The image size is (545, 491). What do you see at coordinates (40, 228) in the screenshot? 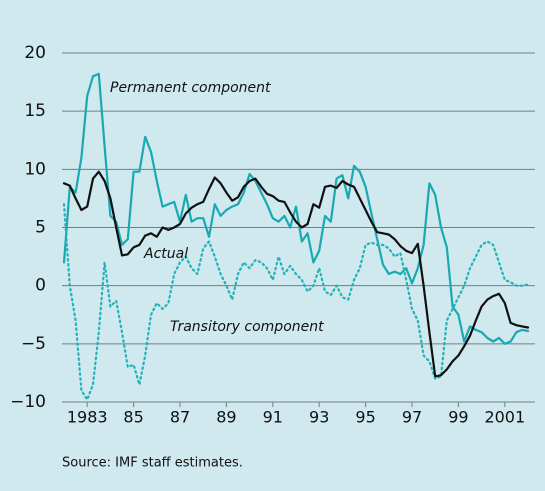
I see `y-tick-label: 5` at bounding box center [40, 228].